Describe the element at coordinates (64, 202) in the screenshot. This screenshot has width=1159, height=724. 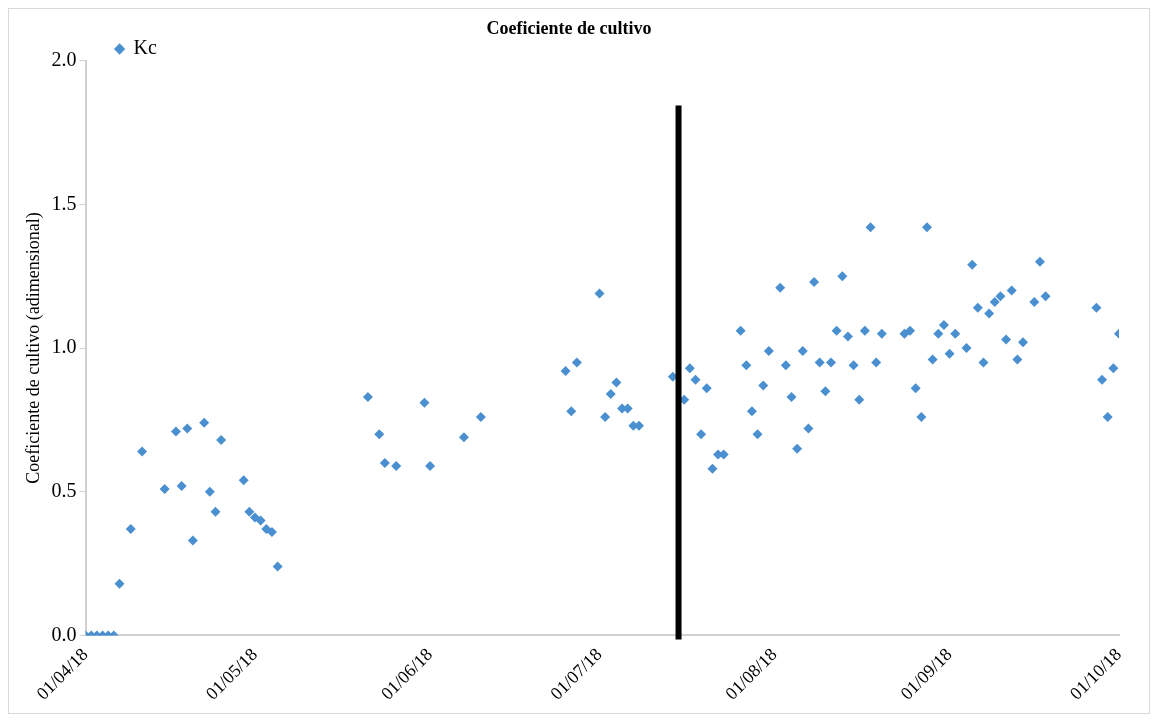
I see `y-tick-label: 1.5` at that location.